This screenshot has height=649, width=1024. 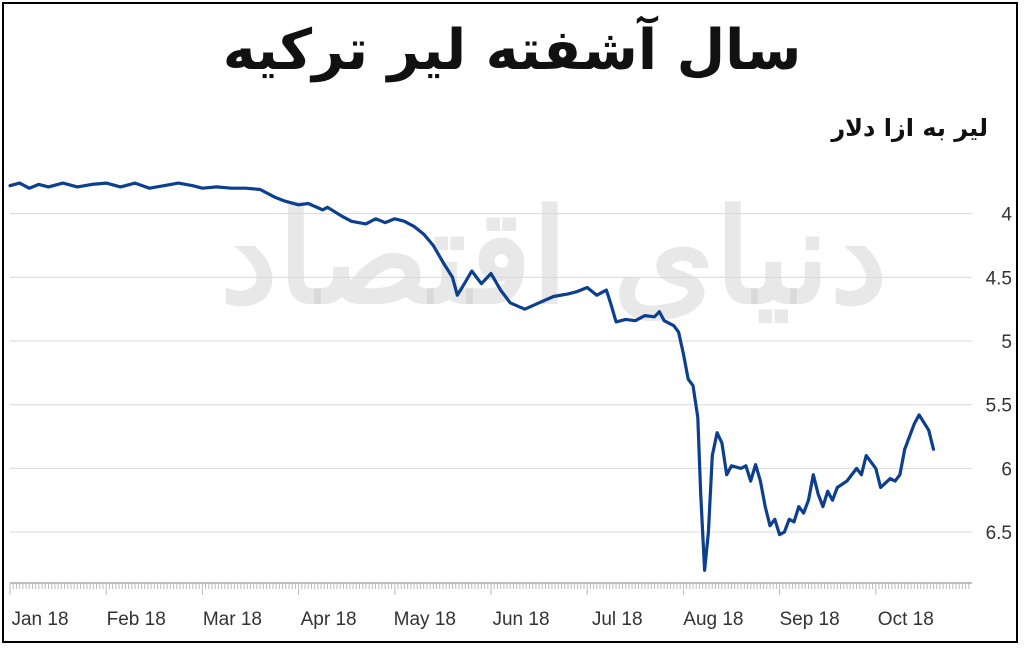 I want to click on y-axis-label: لیر به ازا دلار, so click(x=909, y=128).